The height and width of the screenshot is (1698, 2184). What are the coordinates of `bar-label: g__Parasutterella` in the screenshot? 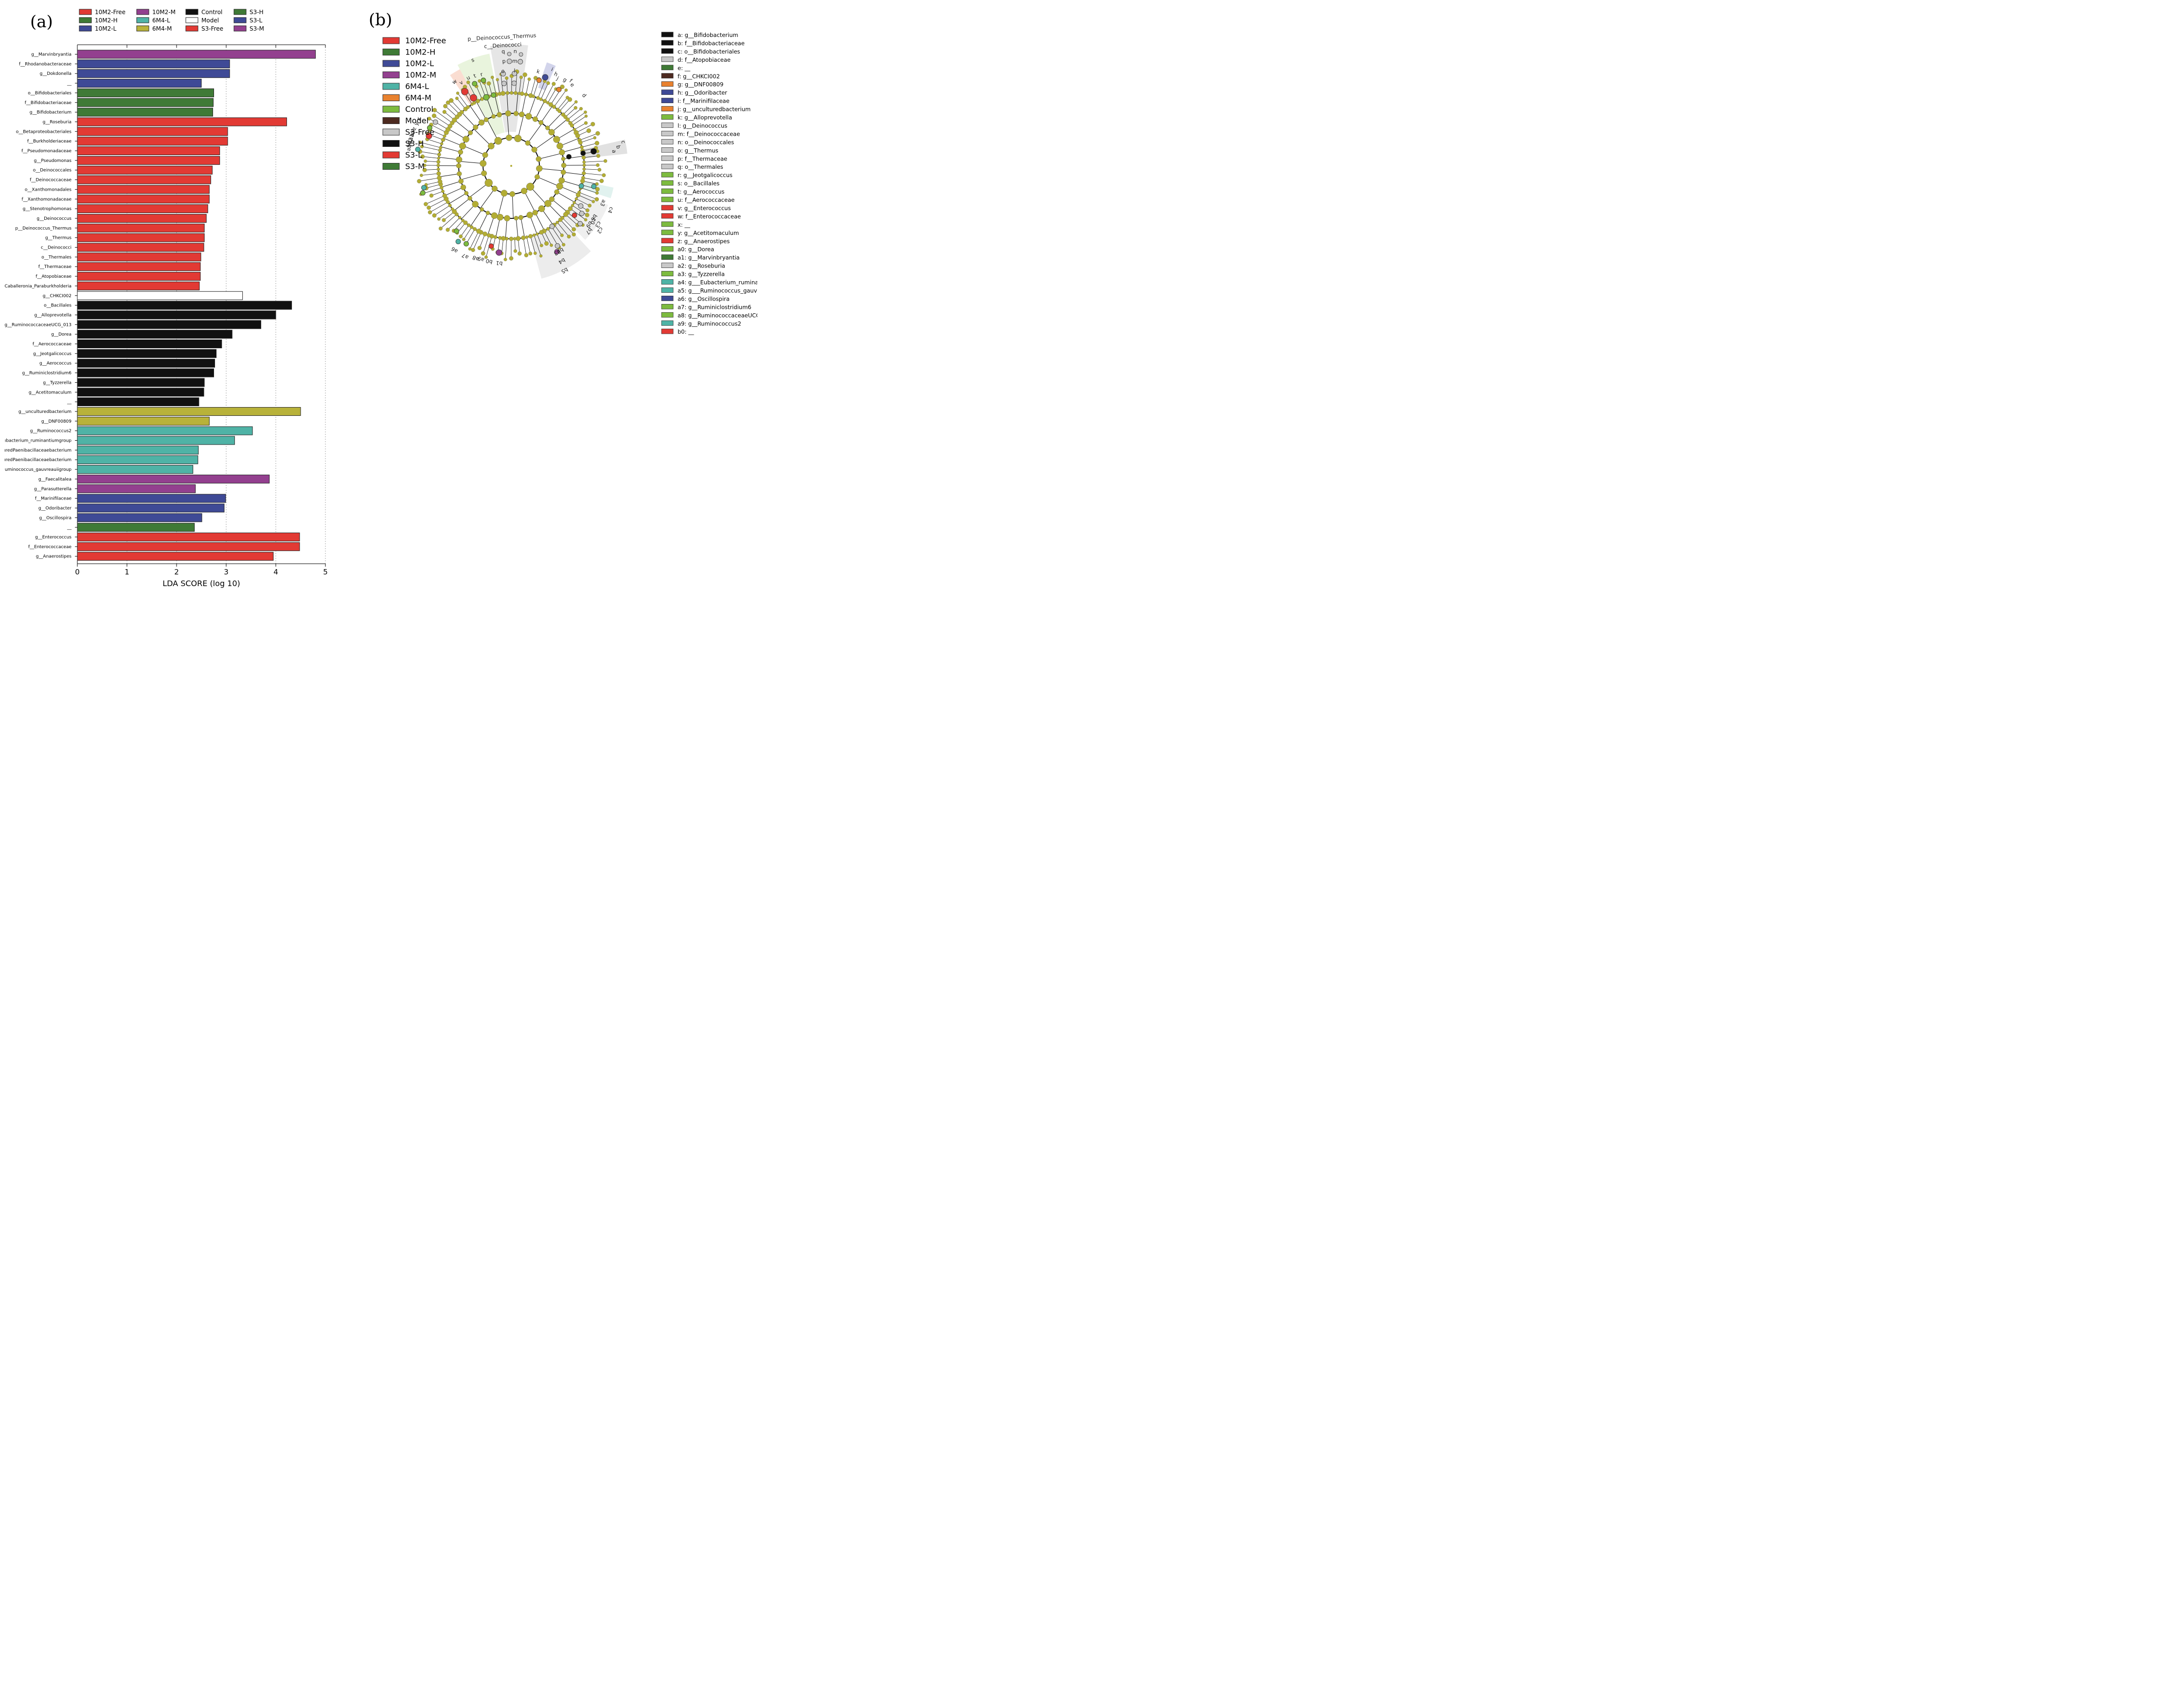 It's located at (53, 489).